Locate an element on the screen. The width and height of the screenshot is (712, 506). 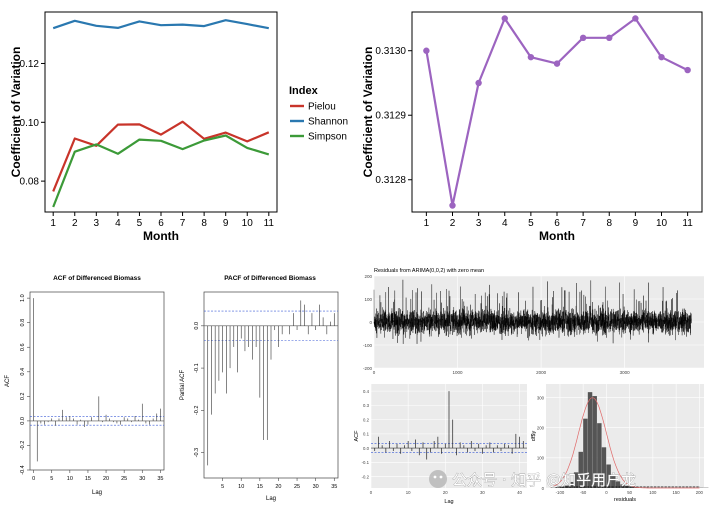
x-tick-label: 3 is located at coordinates (479, 223).